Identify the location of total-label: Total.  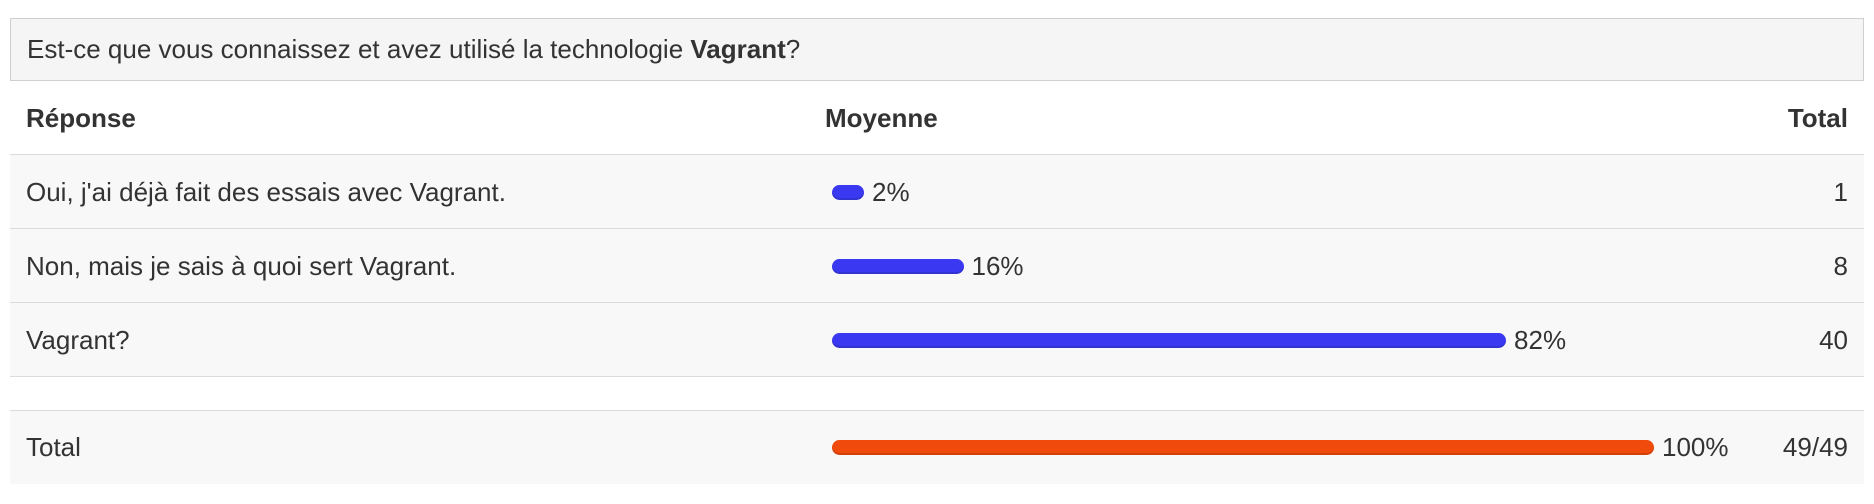
(53, 447).